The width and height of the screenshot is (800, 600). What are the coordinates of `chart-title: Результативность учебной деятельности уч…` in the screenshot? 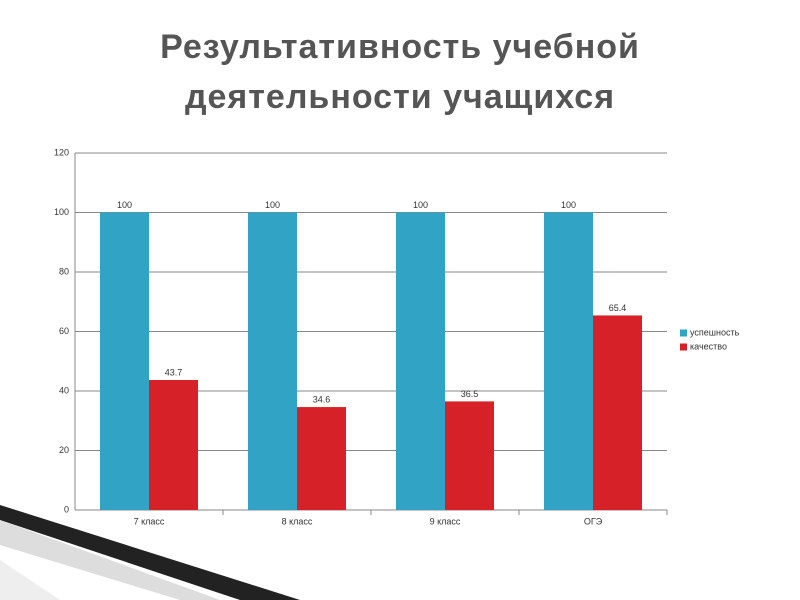 It's located at (400, 72).